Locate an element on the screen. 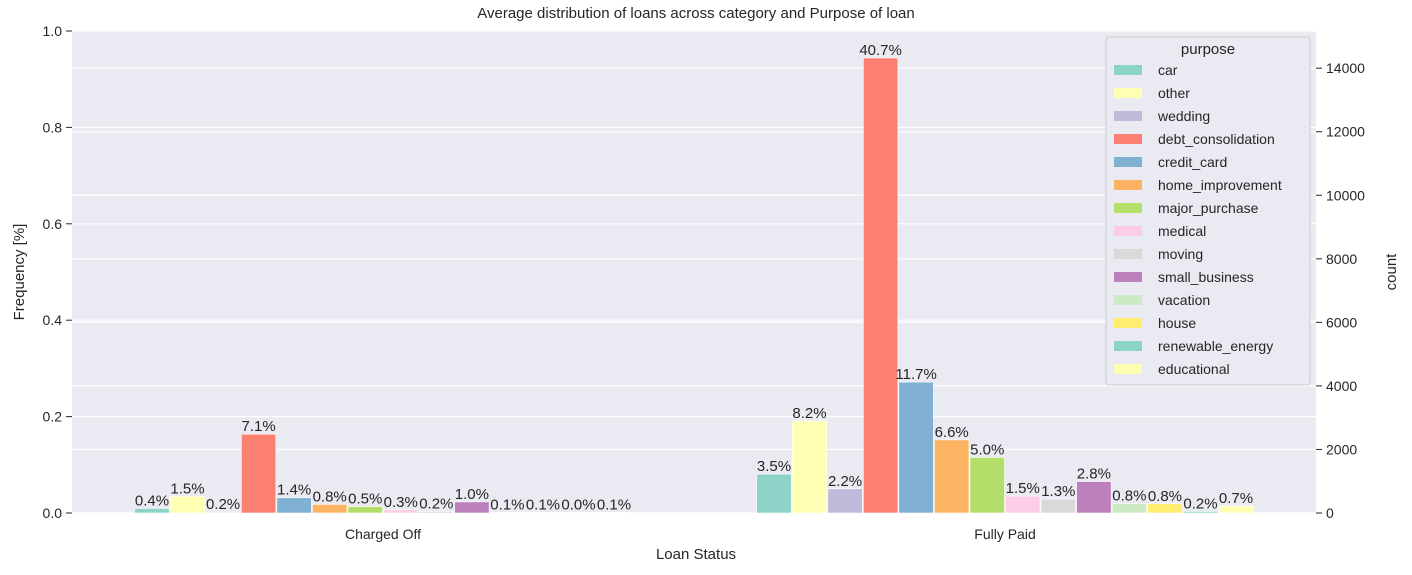  bar-label: 1.0% is located at coordinates (472, 494).